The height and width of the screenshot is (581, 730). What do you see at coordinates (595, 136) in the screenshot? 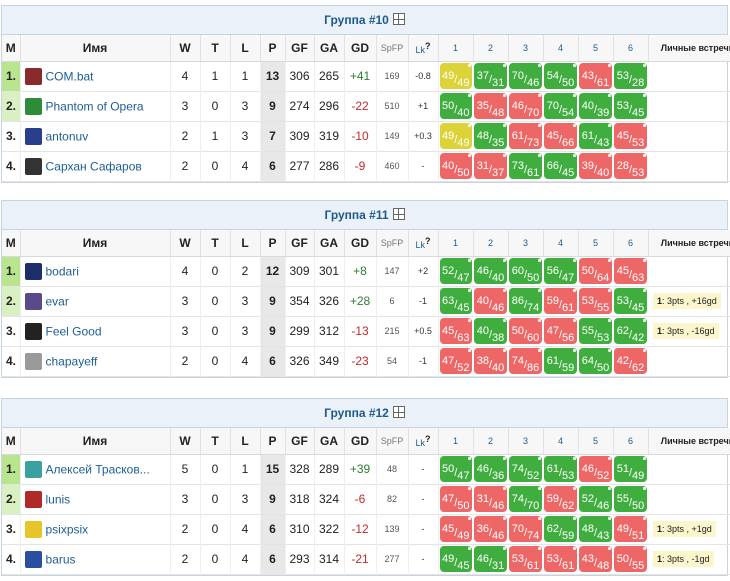
I see `match-score: 61/43` at bounding box center [595, 136].